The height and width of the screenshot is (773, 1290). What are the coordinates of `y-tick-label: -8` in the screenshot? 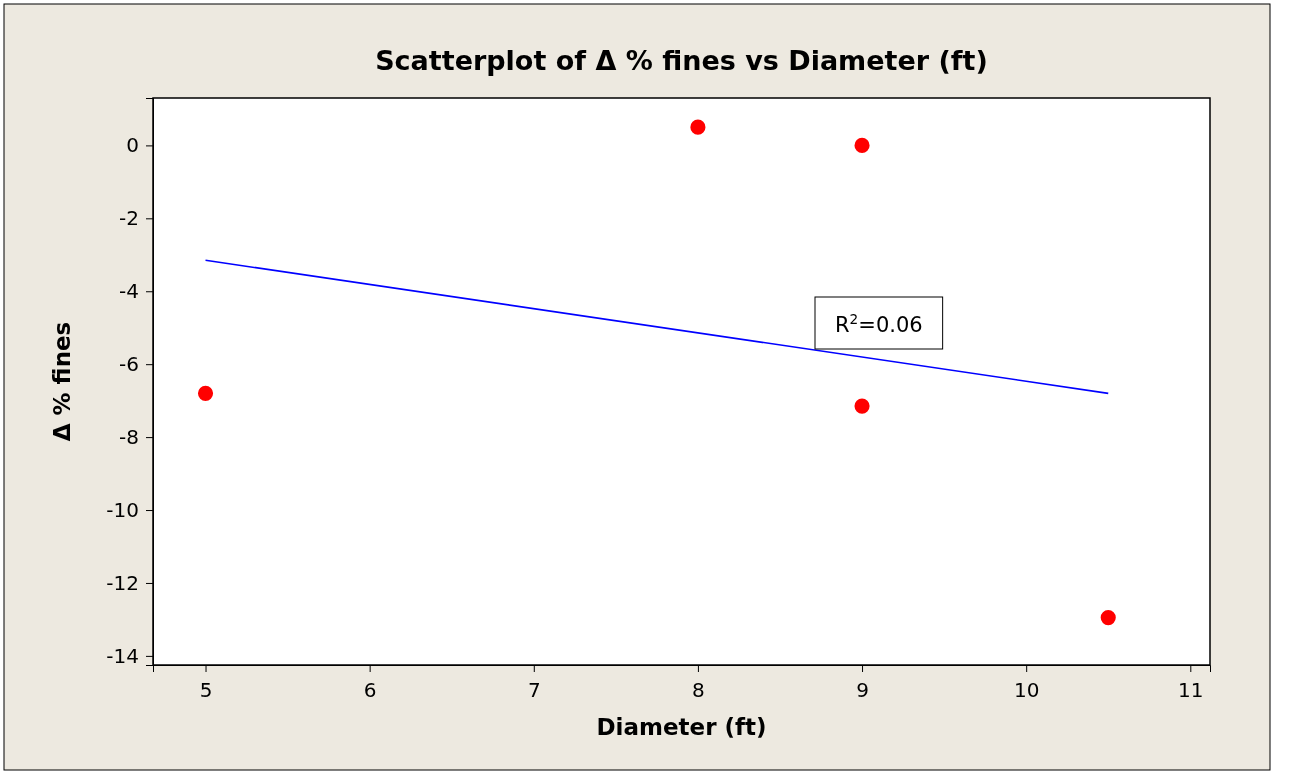 It's located at (129, 437).